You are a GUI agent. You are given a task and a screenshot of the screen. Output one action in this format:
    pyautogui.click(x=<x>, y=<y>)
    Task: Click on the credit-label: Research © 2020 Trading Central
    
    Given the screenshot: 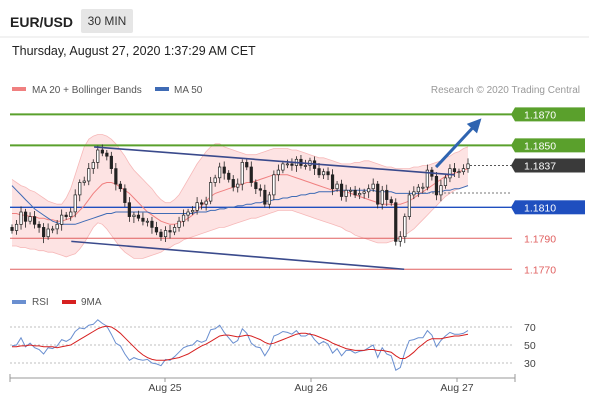 What is the action you would take?
    pyautogui.click(x=505, y=90)
    